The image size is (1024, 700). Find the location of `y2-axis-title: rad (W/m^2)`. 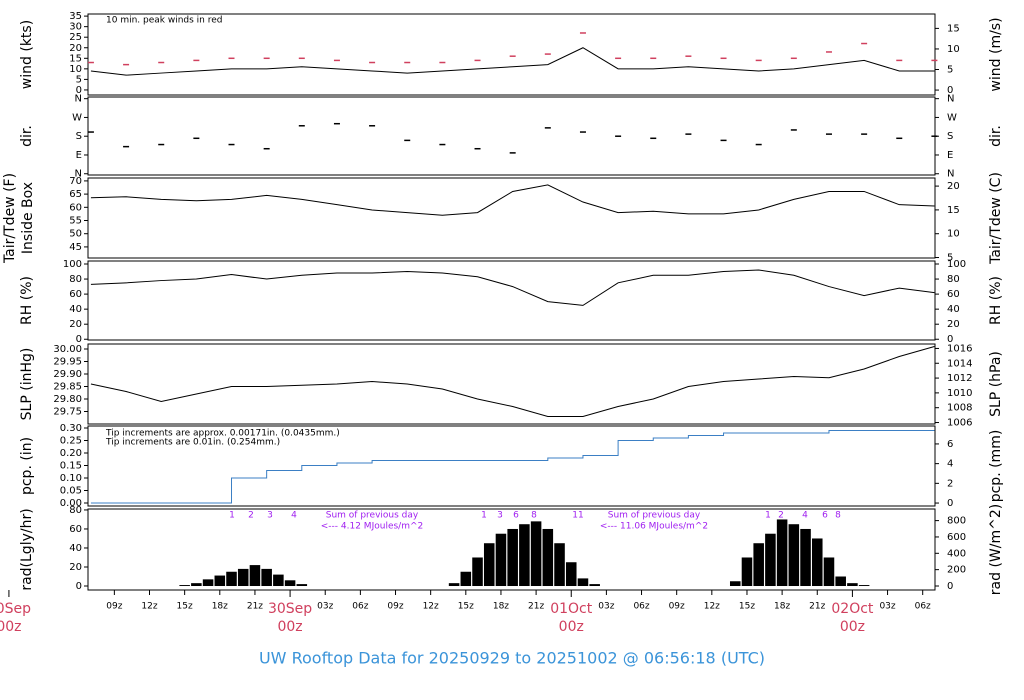

y2-axis-title: rad (W/m^2) is located at coordinates (996, 549).